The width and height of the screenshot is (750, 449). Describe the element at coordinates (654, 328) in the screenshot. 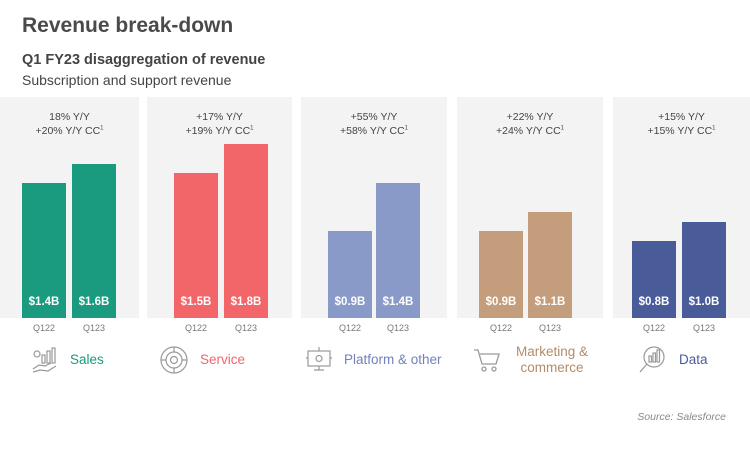

I see `tick-label-data-q122: Q122` at that location.